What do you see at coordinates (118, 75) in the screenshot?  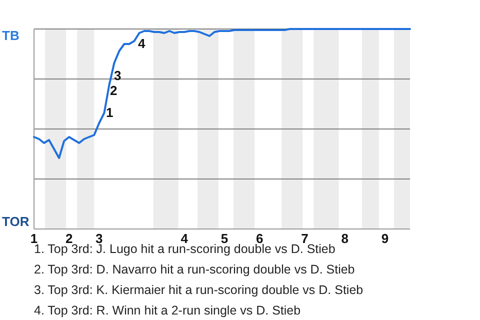 I see `annotation: 3` at bounding box center [118, 75].